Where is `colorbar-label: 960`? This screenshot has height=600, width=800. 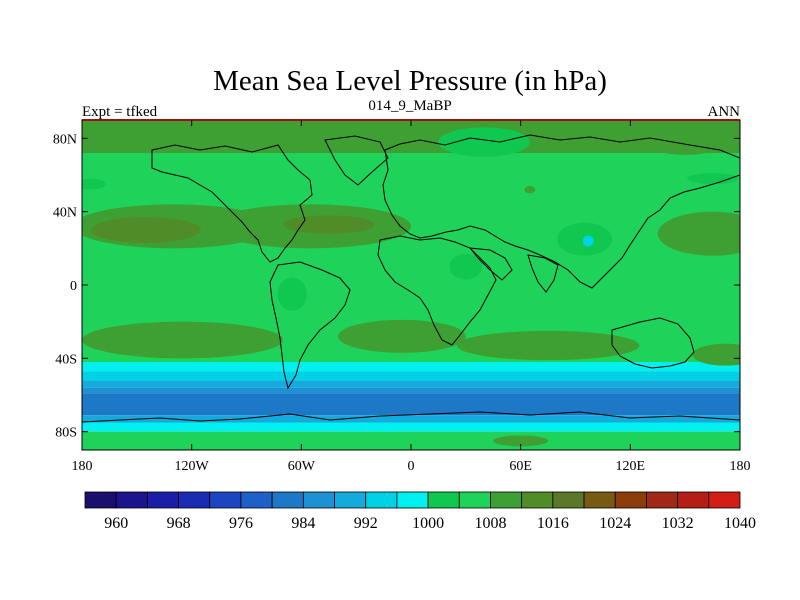 colorbar-label: 960 is located at coordinates (116, 523).